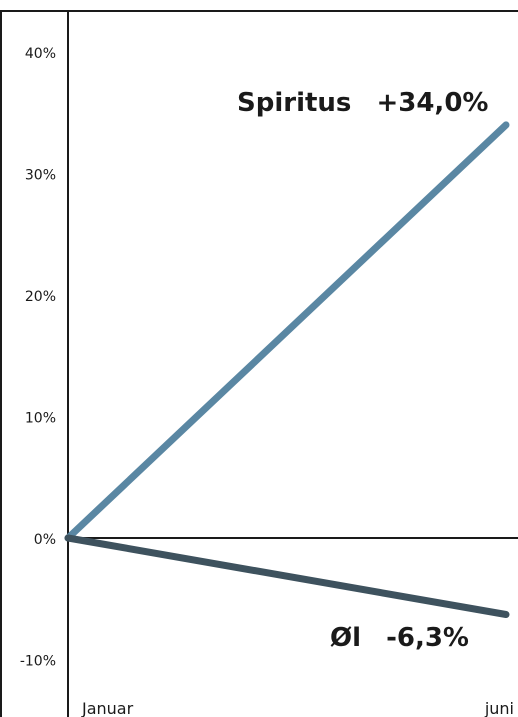 This screenshot has width=518, height=717. Describe the element at coordinates (40, 297) in the screenshot. I see `y-tick-label: 20%` at that location.